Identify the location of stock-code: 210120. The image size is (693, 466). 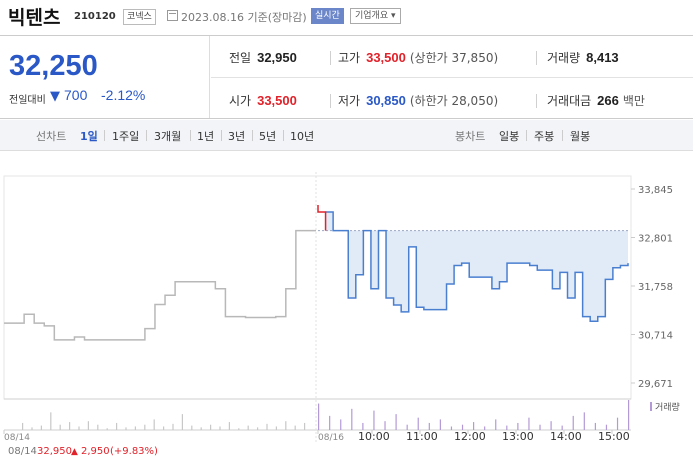
(95, 16).